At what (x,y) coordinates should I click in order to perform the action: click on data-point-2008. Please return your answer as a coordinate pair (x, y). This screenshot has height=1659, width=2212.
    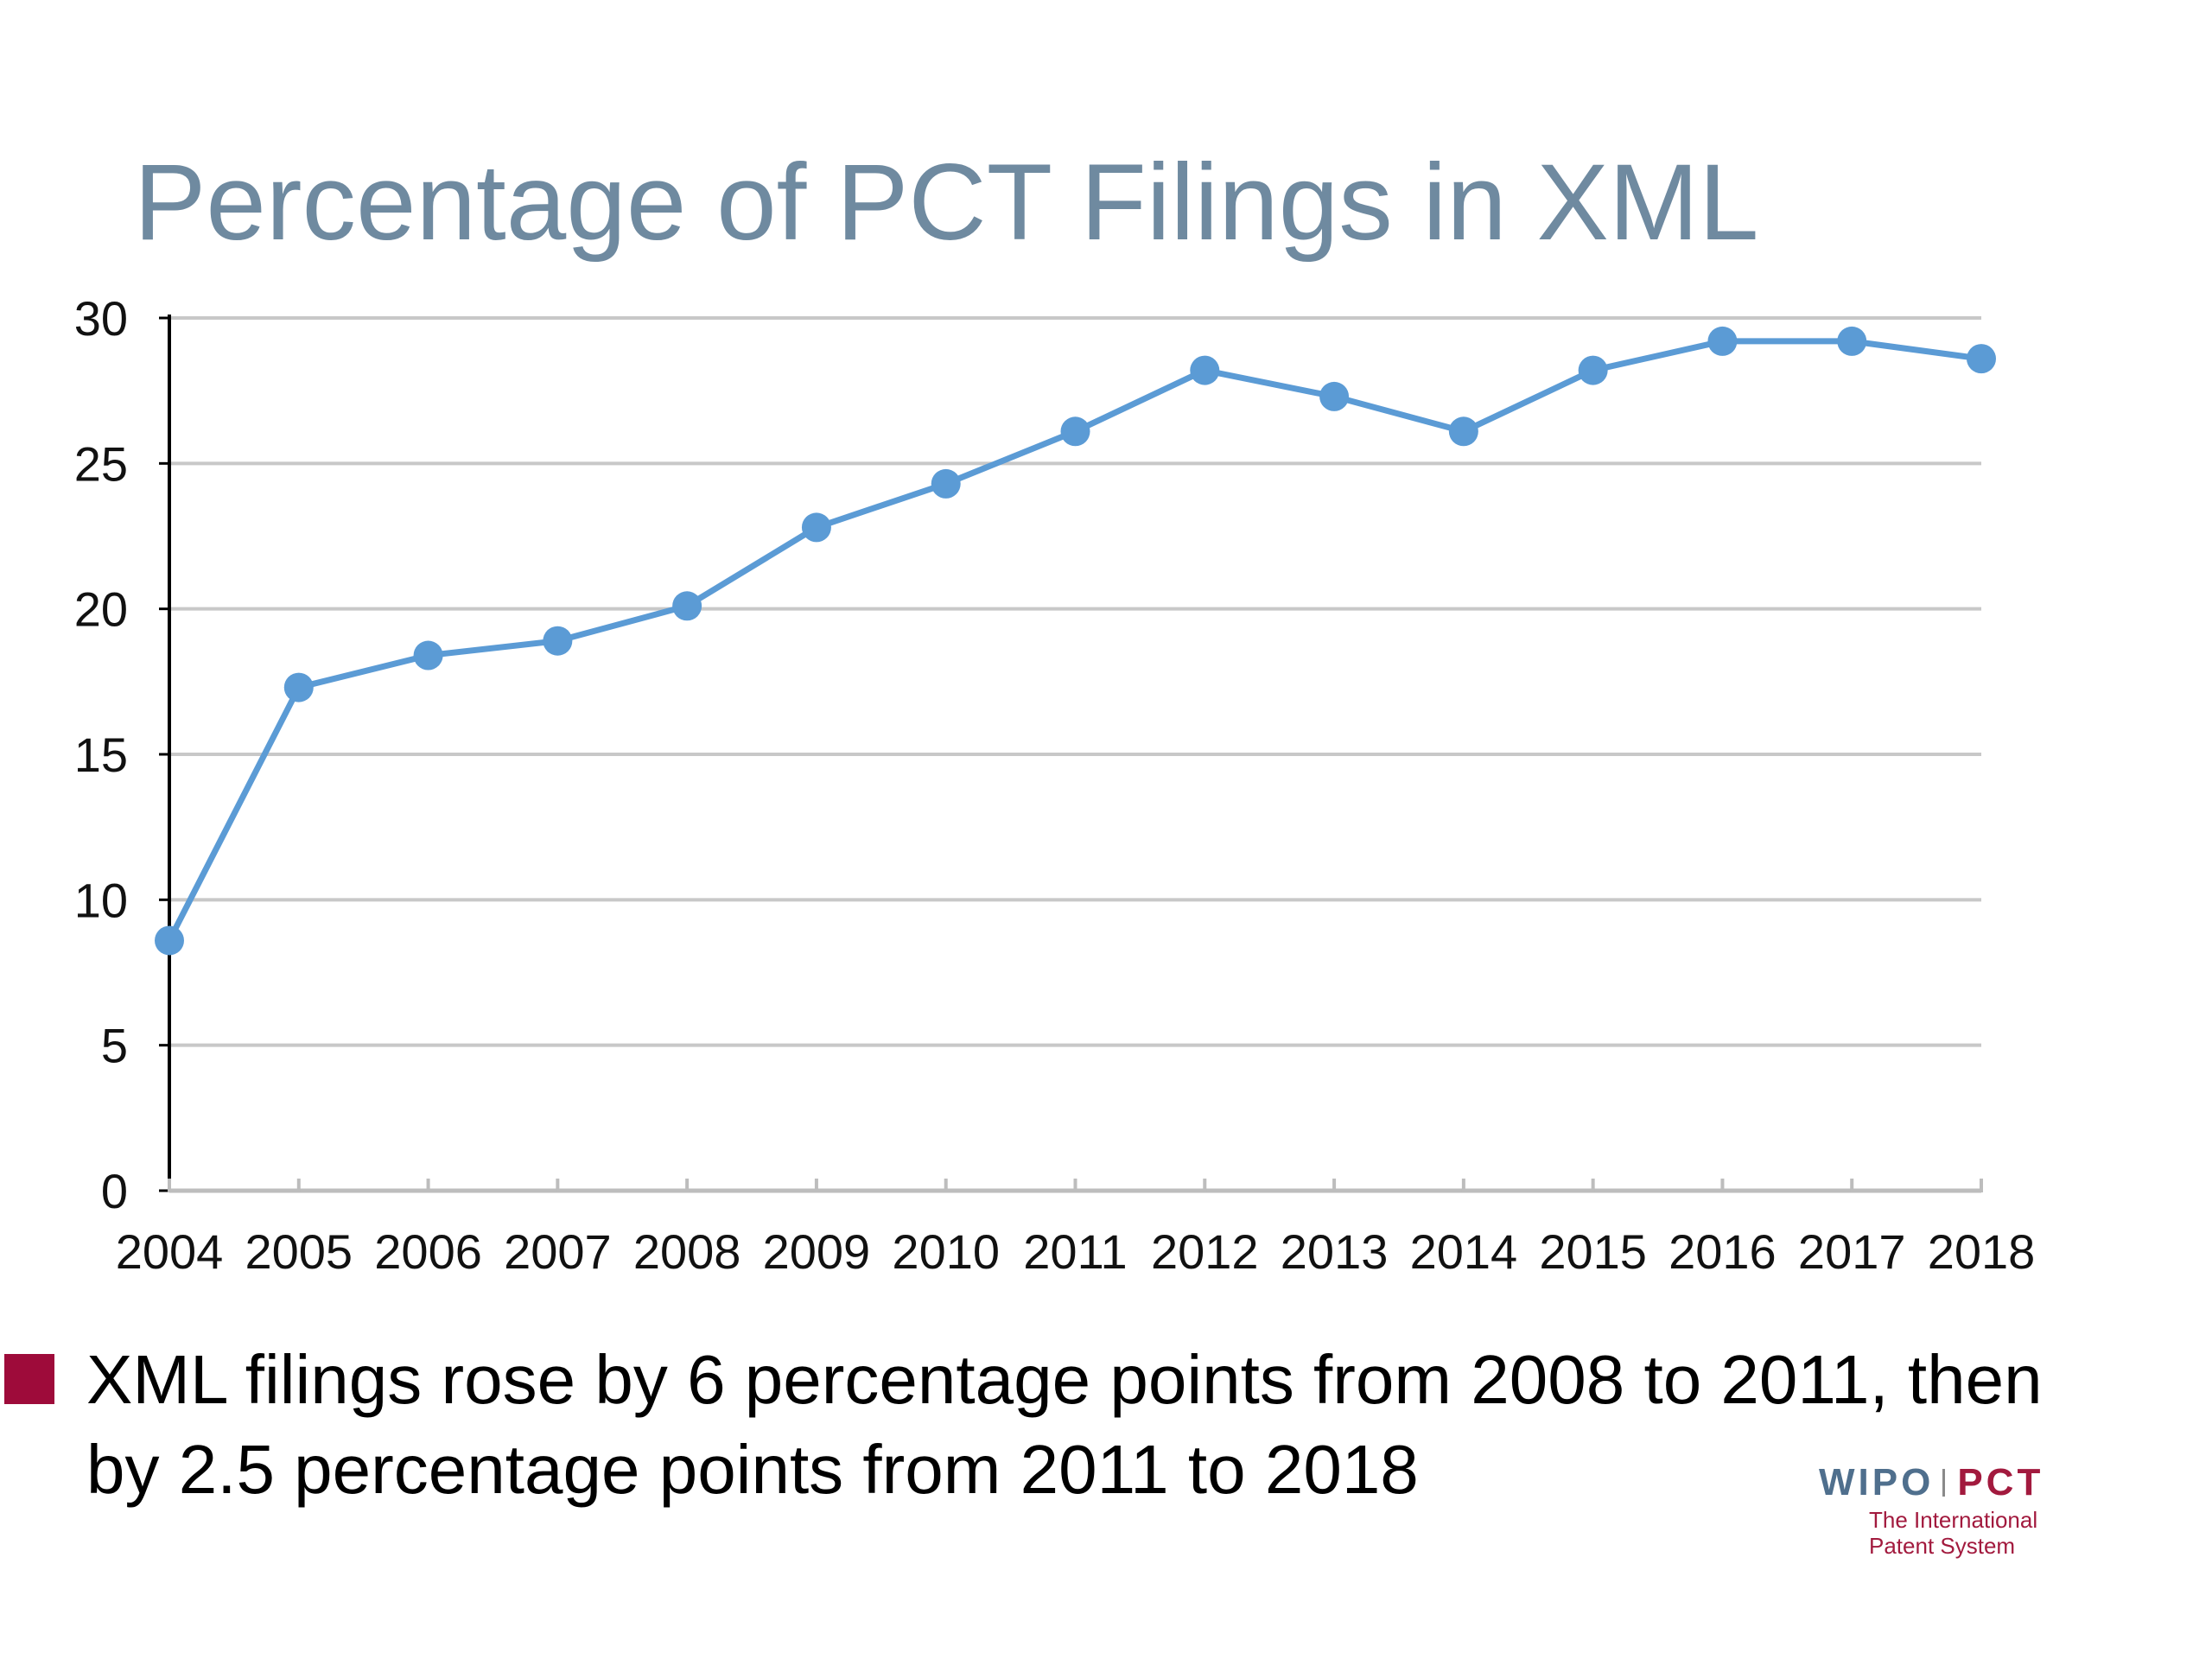
    Looking at the image, I should click on (687, 606).